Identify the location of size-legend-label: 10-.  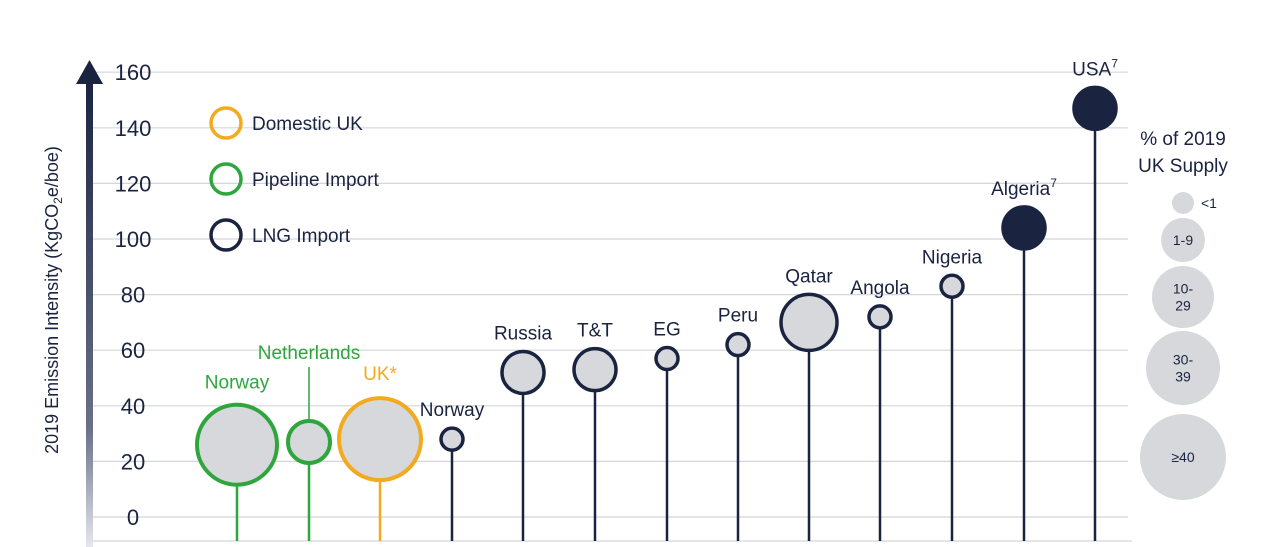
(1183, 289).